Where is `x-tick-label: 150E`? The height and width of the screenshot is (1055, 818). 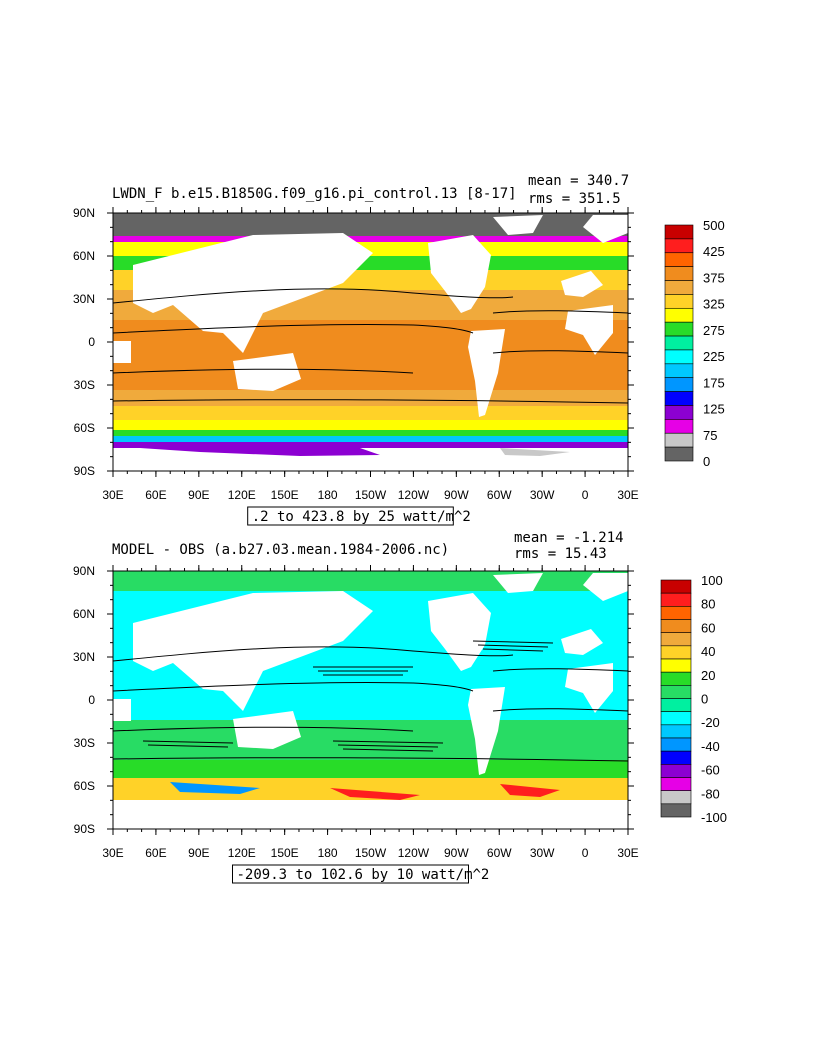
x-tick-label: 150E is located at coordinates (285, 495).